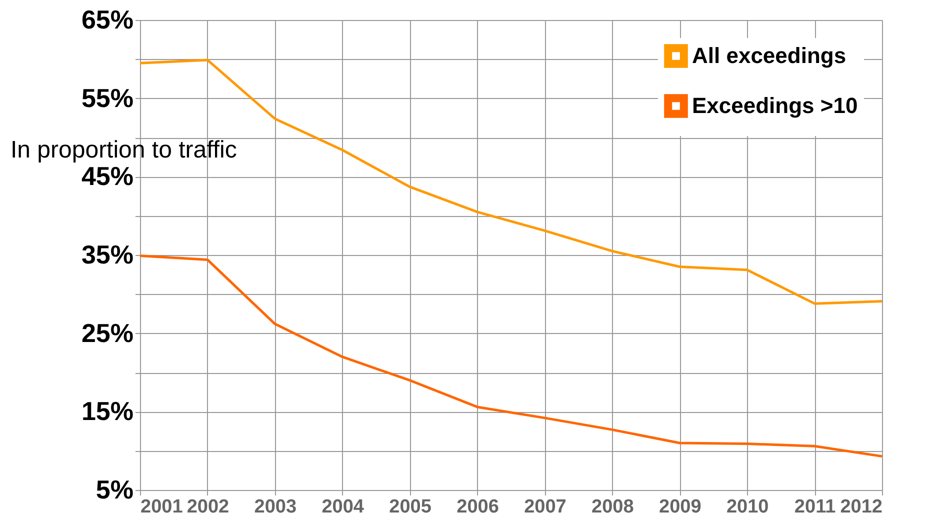  What do you see at coordinates (107, 176) in the screenshot?
I see `y-tick-label: 45%` at bounding box center [107, 176].